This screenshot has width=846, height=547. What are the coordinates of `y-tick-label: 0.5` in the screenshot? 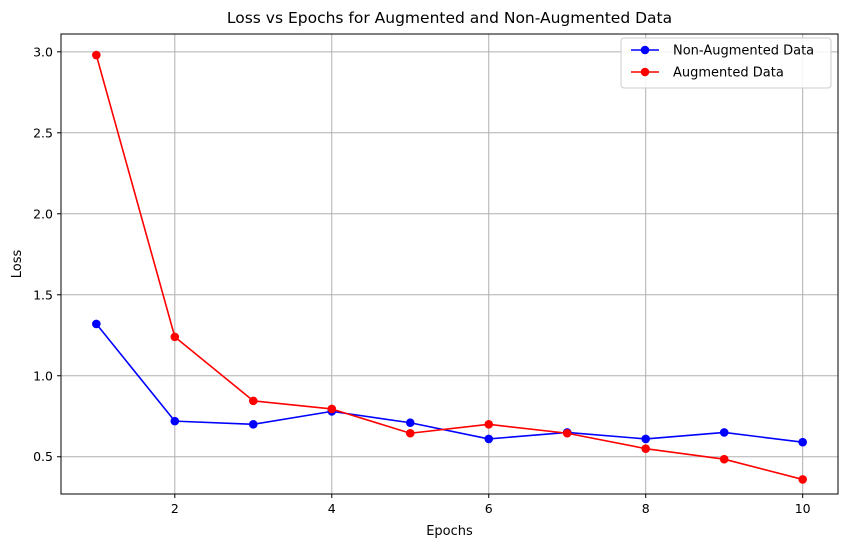 It's located at (43, 456).